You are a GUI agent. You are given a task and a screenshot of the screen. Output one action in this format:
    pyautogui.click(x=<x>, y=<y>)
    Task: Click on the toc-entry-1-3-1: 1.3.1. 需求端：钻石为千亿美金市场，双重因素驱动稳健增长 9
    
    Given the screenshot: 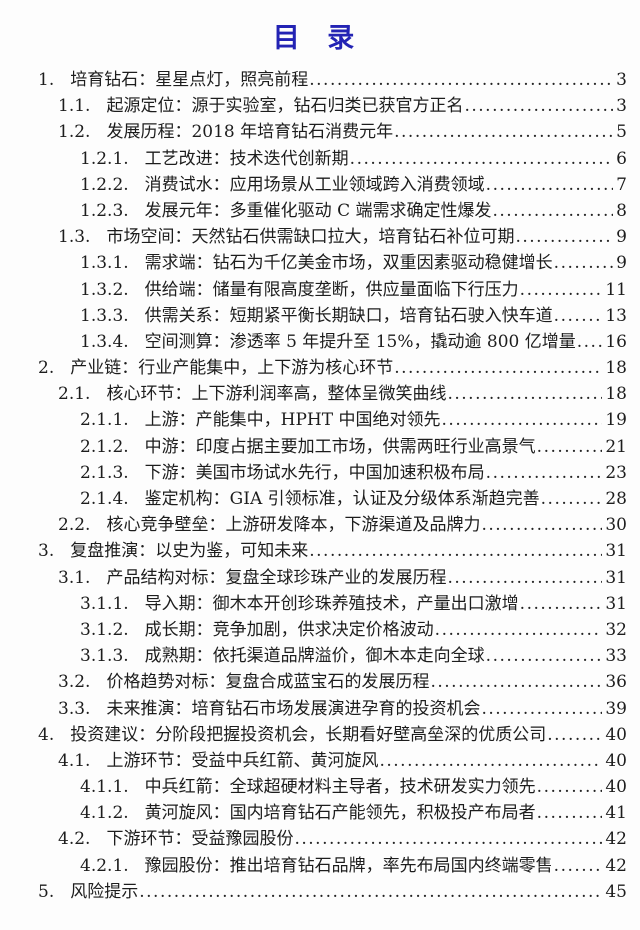 What is the action you would take?
    pyautogui.click(x=313, y=263)
    